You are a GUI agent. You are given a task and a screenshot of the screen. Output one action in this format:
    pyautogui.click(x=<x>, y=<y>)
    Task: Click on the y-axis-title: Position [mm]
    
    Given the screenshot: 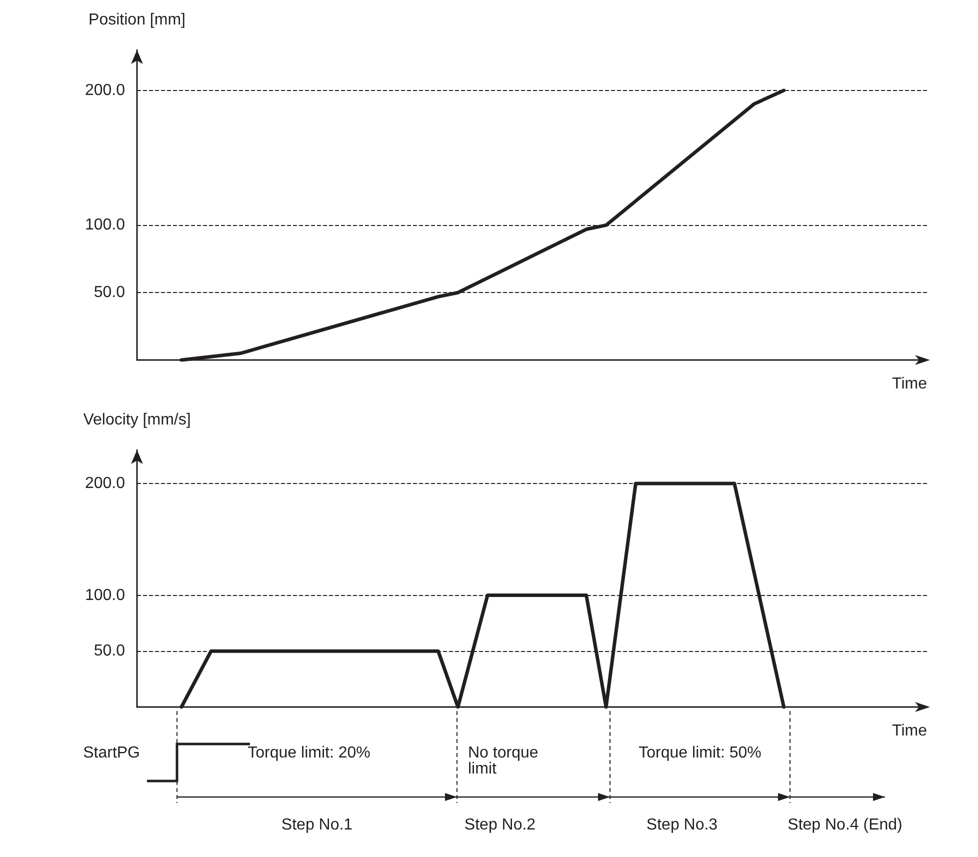 What is the action you would take?
    pyautogui.click(x=137, y=20)
    